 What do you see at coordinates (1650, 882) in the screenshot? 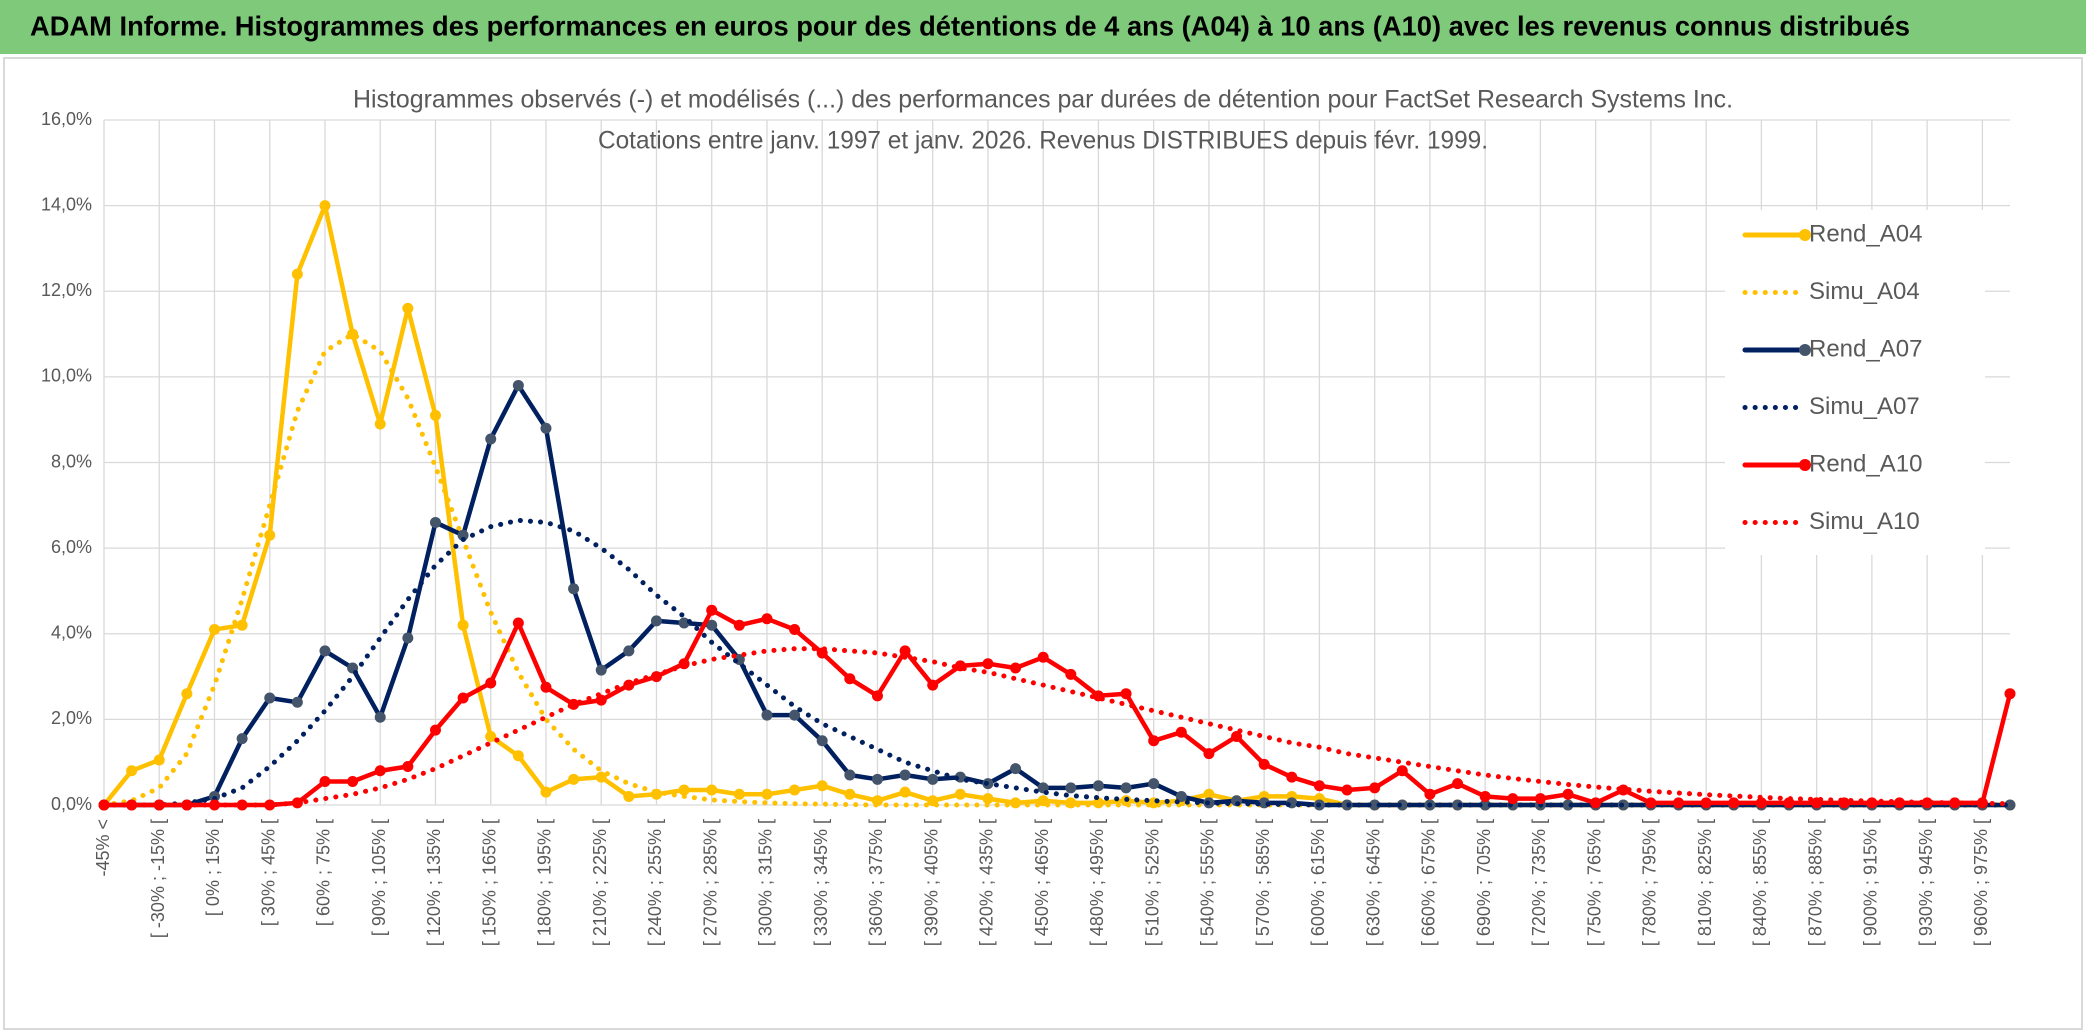
I see `x-tick-label: [ 780% ; 795% [` at bounding box center [1650, 882].